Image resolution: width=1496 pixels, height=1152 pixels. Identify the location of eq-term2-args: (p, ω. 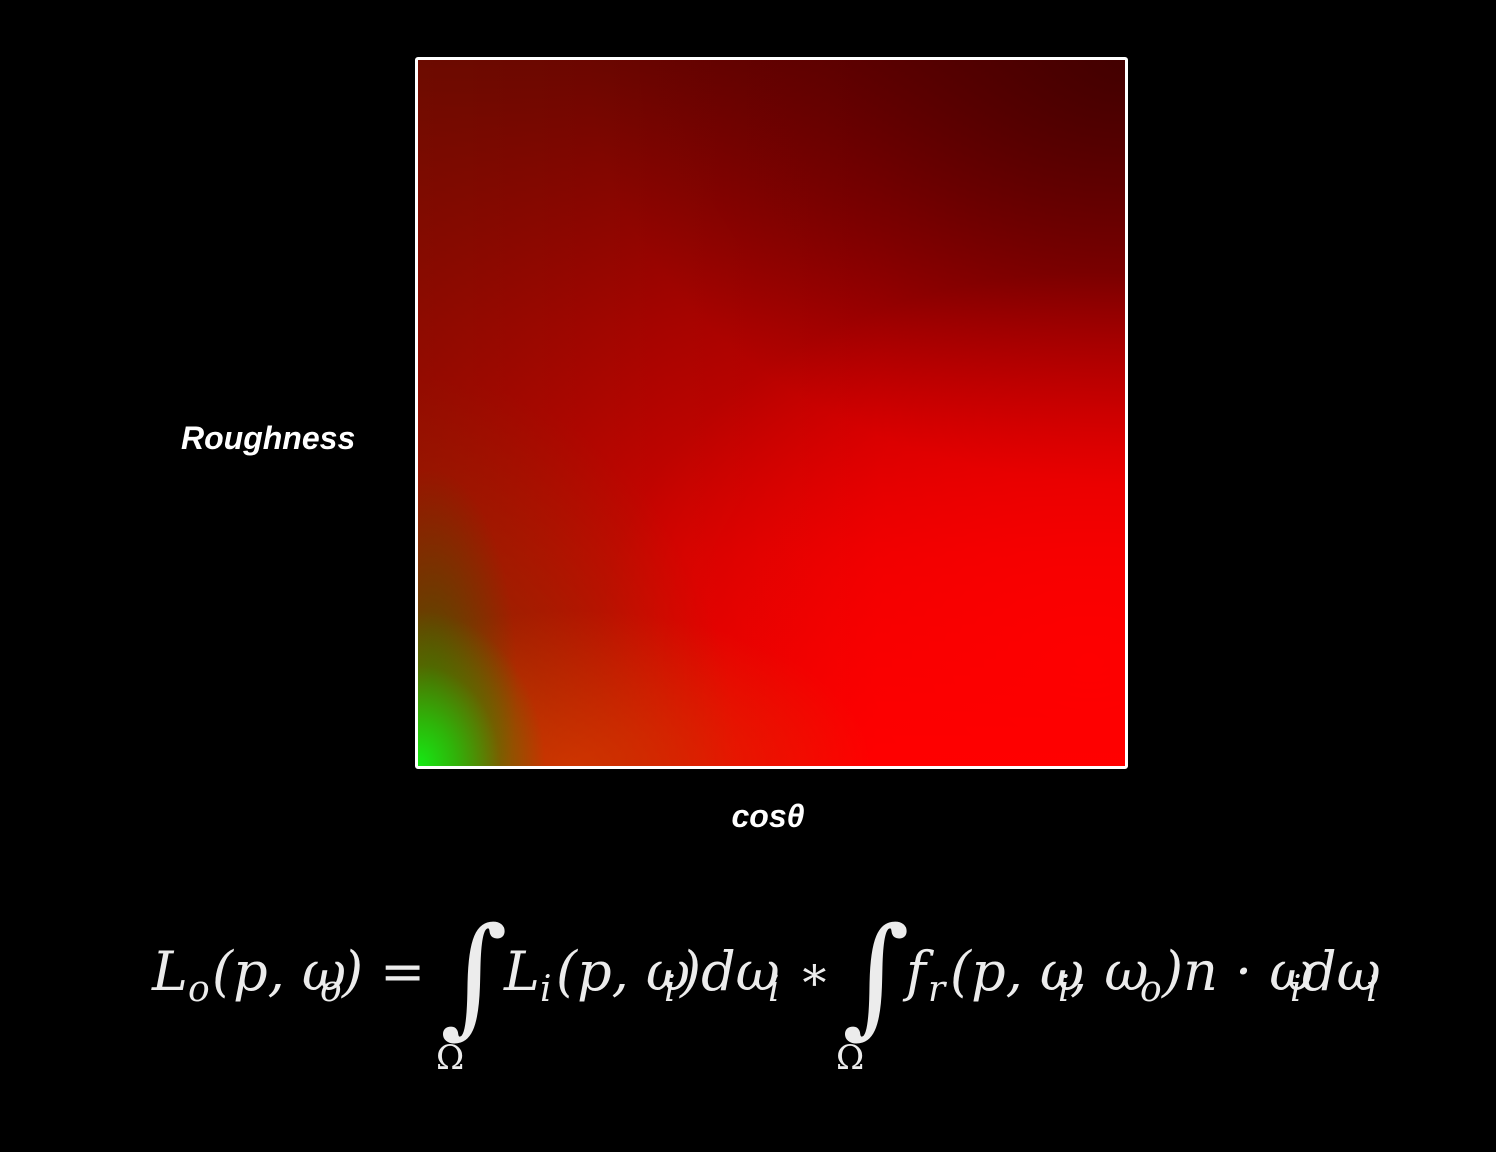
(1017, 971).